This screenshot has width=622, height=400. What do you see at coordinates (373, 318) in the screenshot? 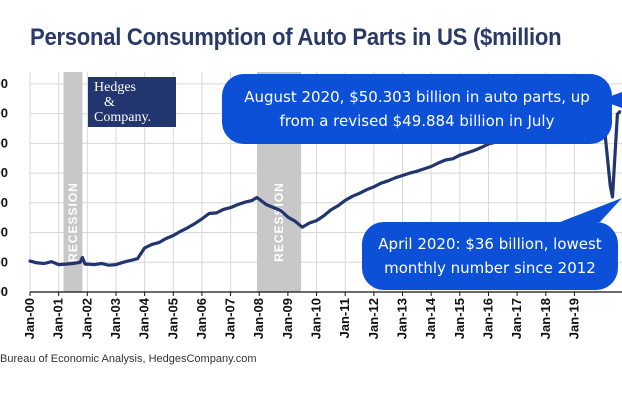
I see `x-tick-label: Jan-12` at bounding box center [373, 318].